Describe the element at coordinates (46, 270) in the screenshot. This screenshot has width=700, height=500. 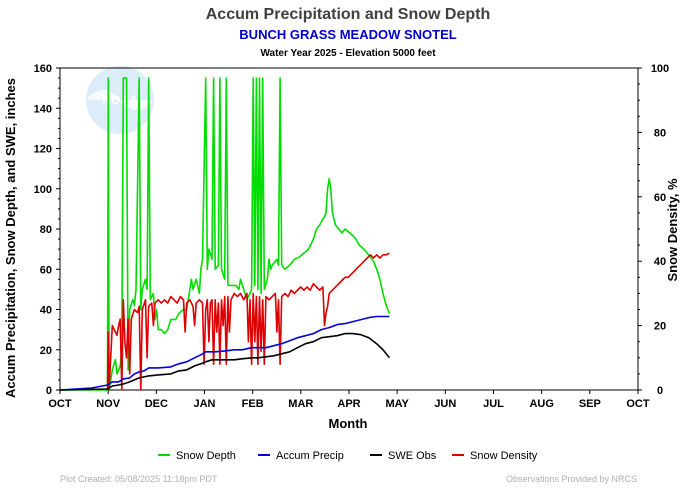
I see `y-tick-label: 60` at that location.